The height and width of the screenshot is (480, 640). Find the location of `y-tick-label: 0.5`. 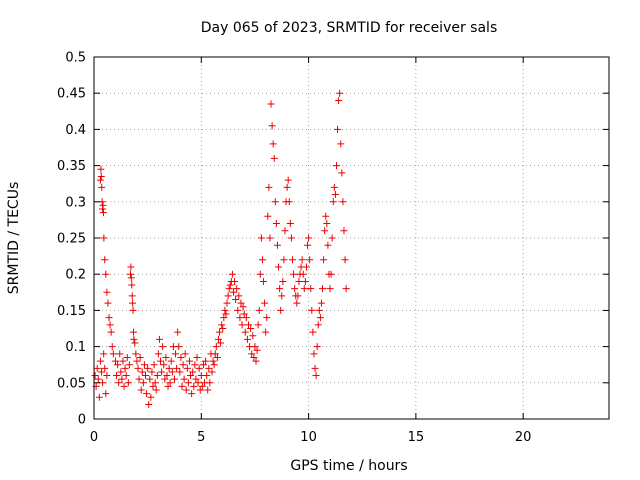

y-tick-label: 0.5 is located at coordinates (75, 58).